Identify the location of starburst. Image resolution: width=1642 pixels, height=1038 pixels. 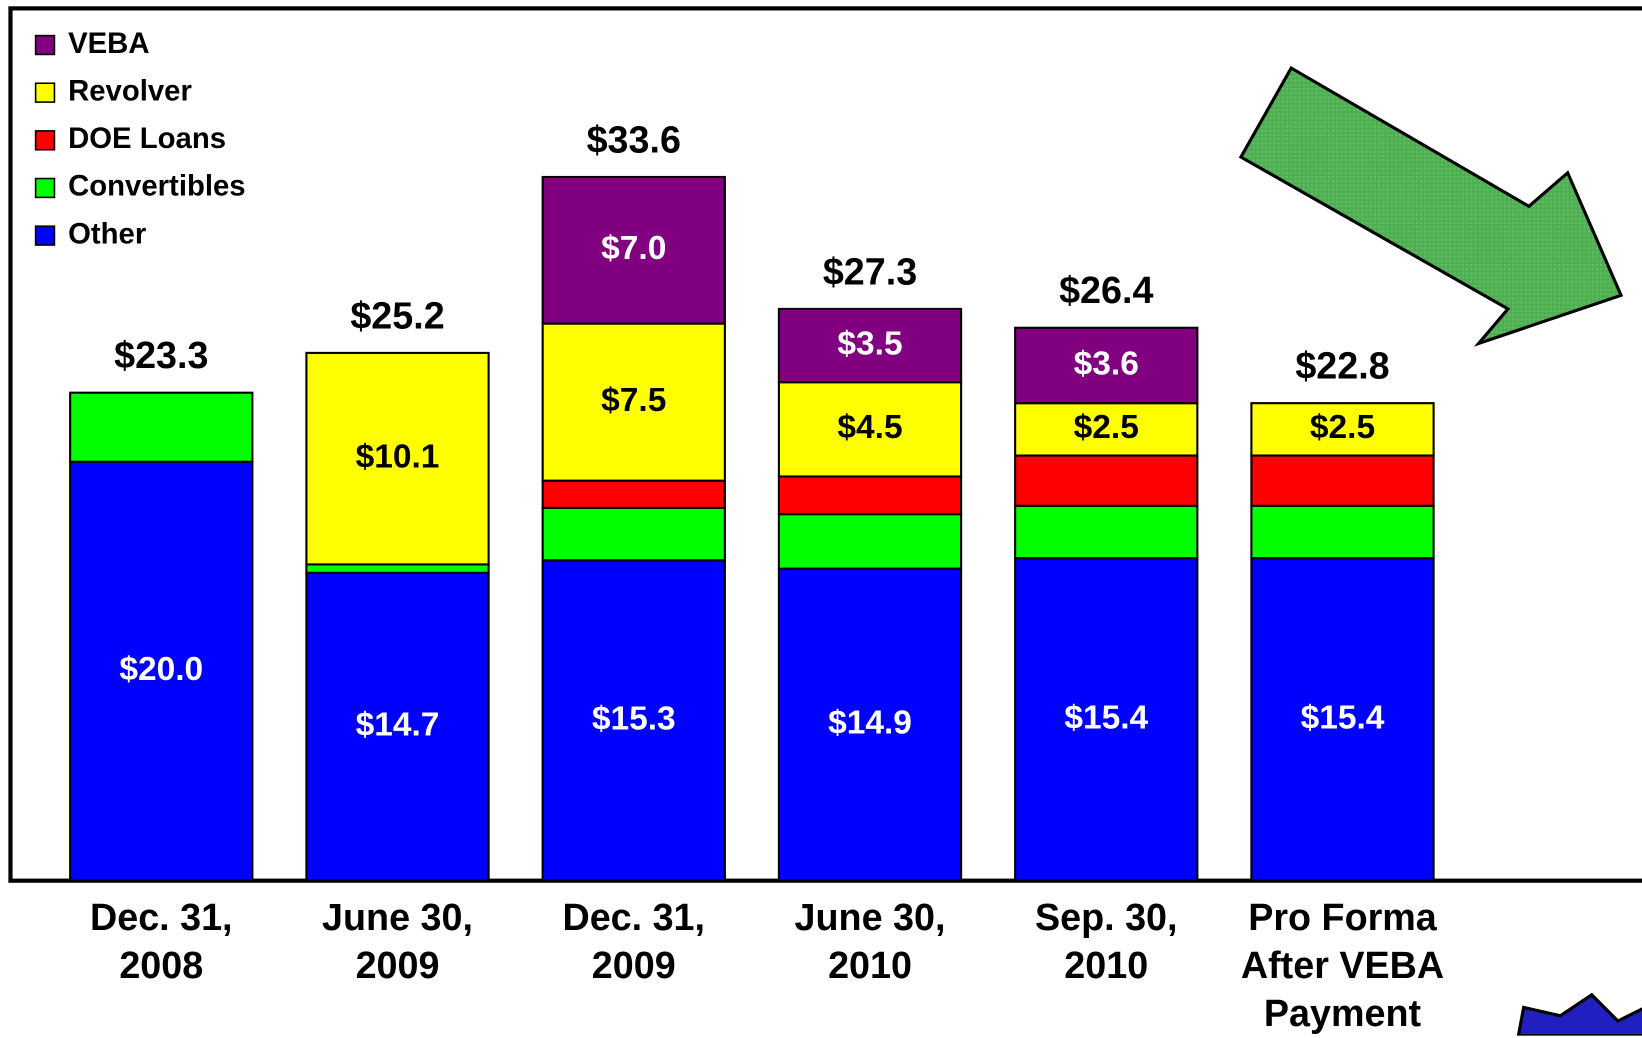
(1579, 1014).